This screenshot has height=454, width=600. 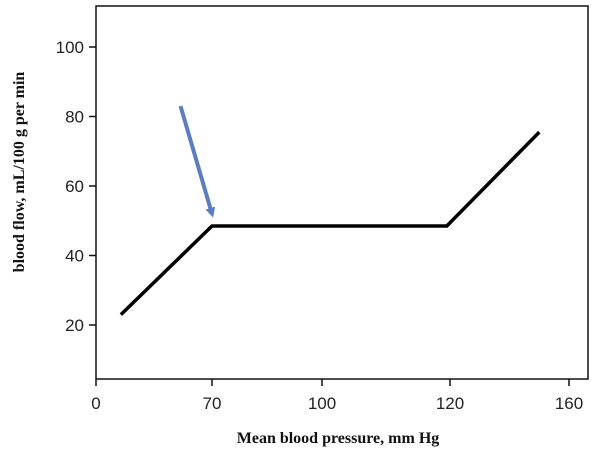 What do you see at coordinates (338, 438) in the screenshot?
I see `x-axis-title: Mean blood pressure, mm Hg` at bounding box center [338, 438].